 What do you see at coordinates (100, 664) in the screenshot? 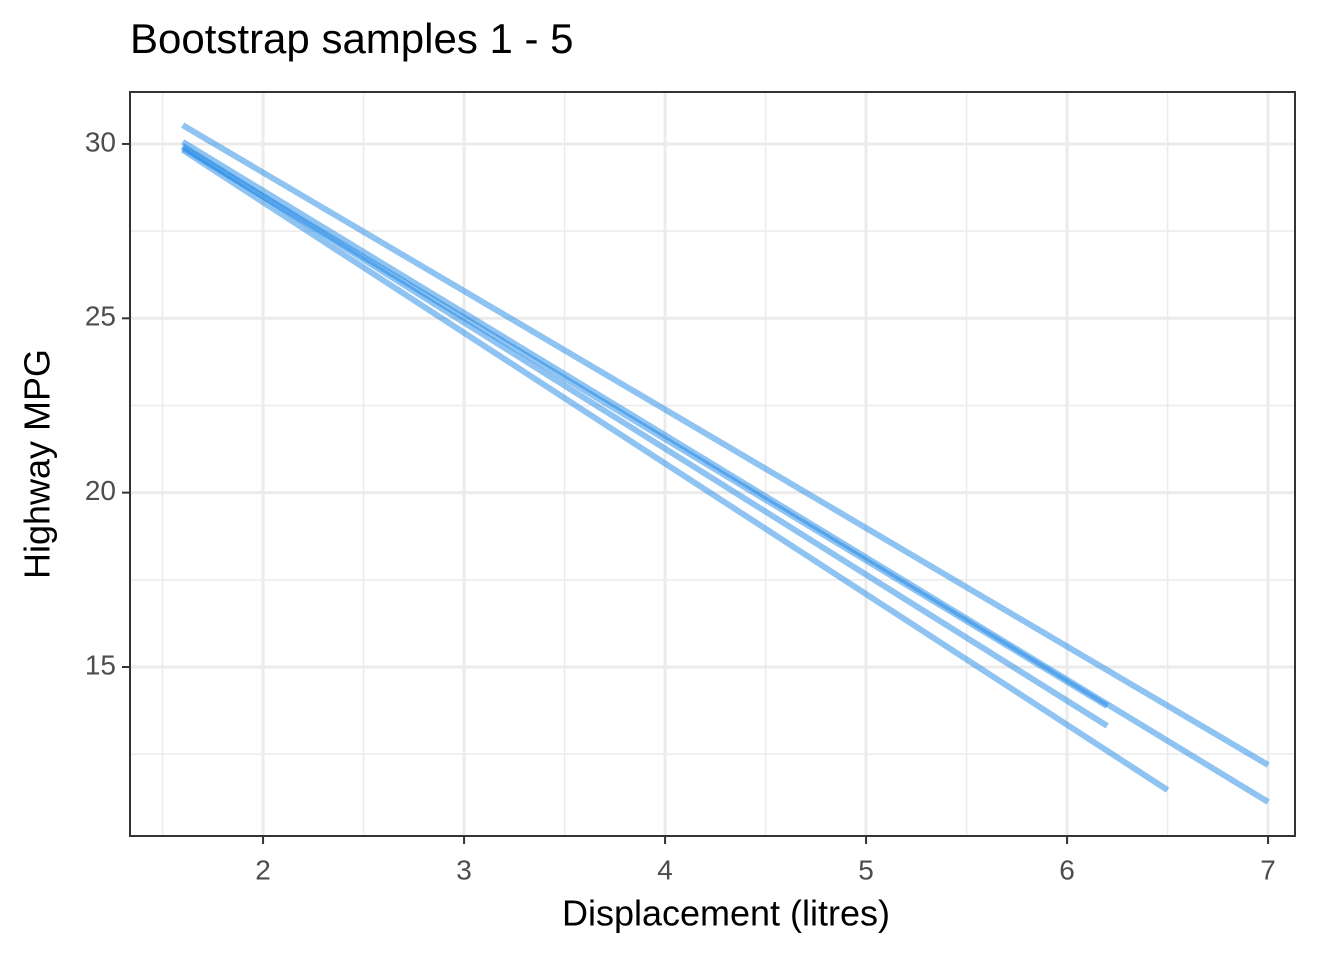
I see `y-tick-label: 15` at bounding box center [100, 664].